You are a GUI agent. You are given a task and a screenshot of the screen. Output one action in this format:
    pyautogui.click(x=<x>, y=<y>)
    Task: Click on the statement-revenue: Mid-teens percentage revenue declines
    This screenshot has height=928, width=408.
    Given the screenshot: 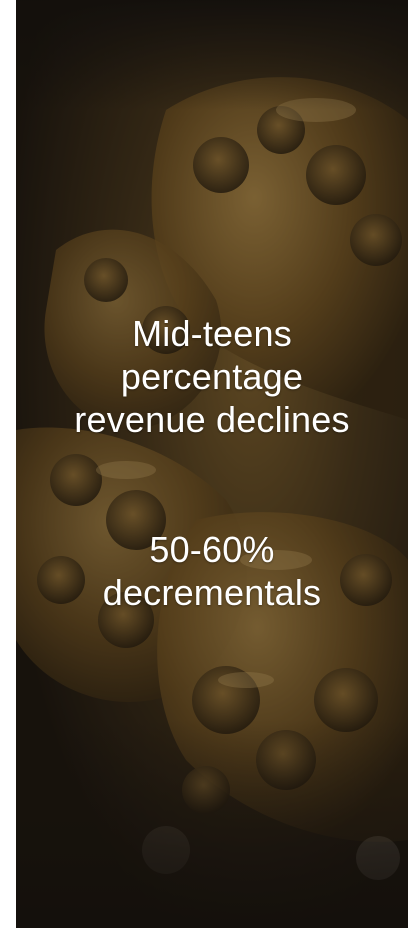 What is the action you would take?
    pyautogui.click(x=212, y=376)
    